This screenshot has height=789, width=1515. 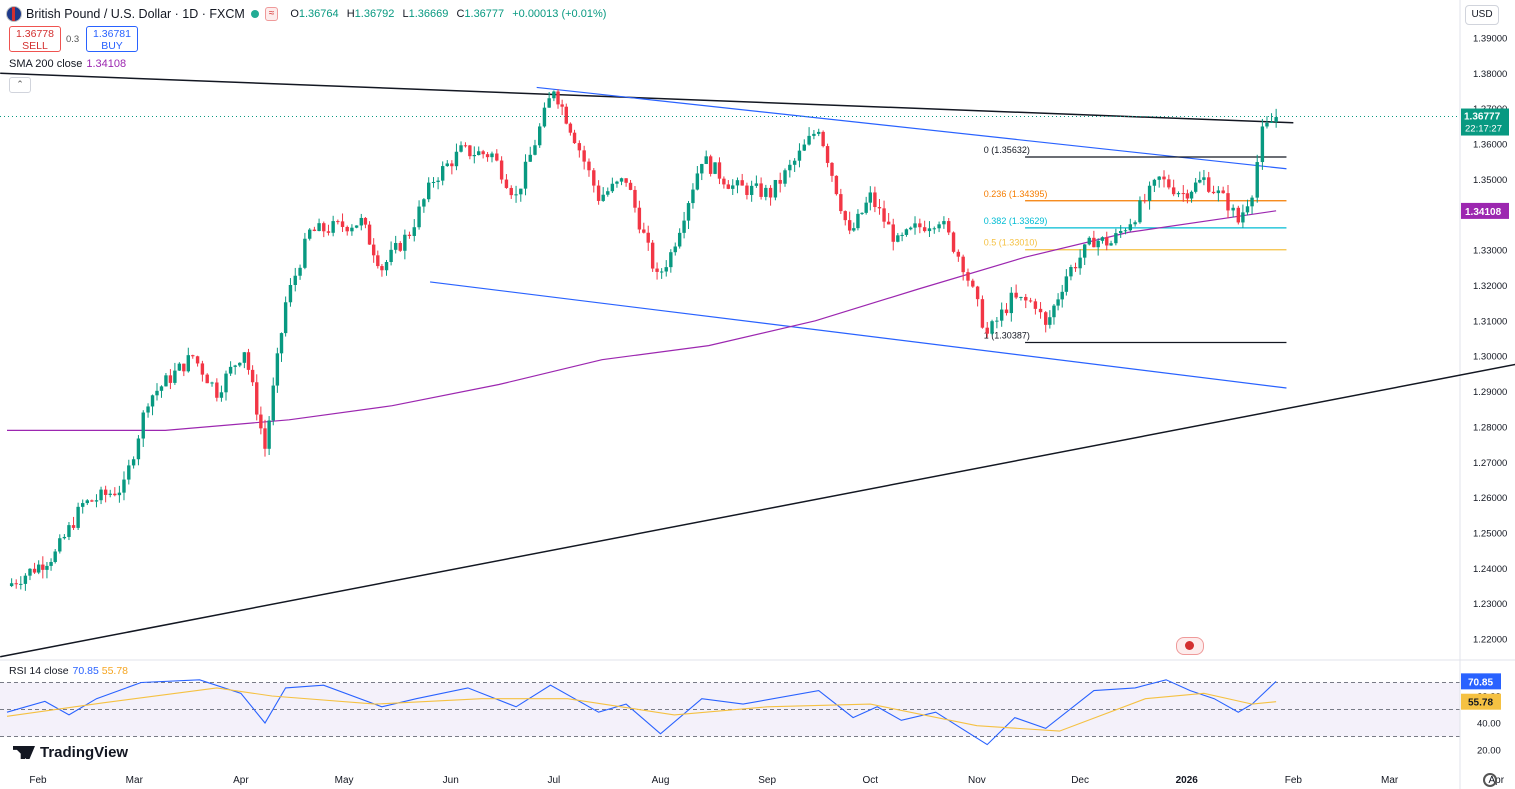 I want to click on events-icon: ≈, so click(x=271, y=14).